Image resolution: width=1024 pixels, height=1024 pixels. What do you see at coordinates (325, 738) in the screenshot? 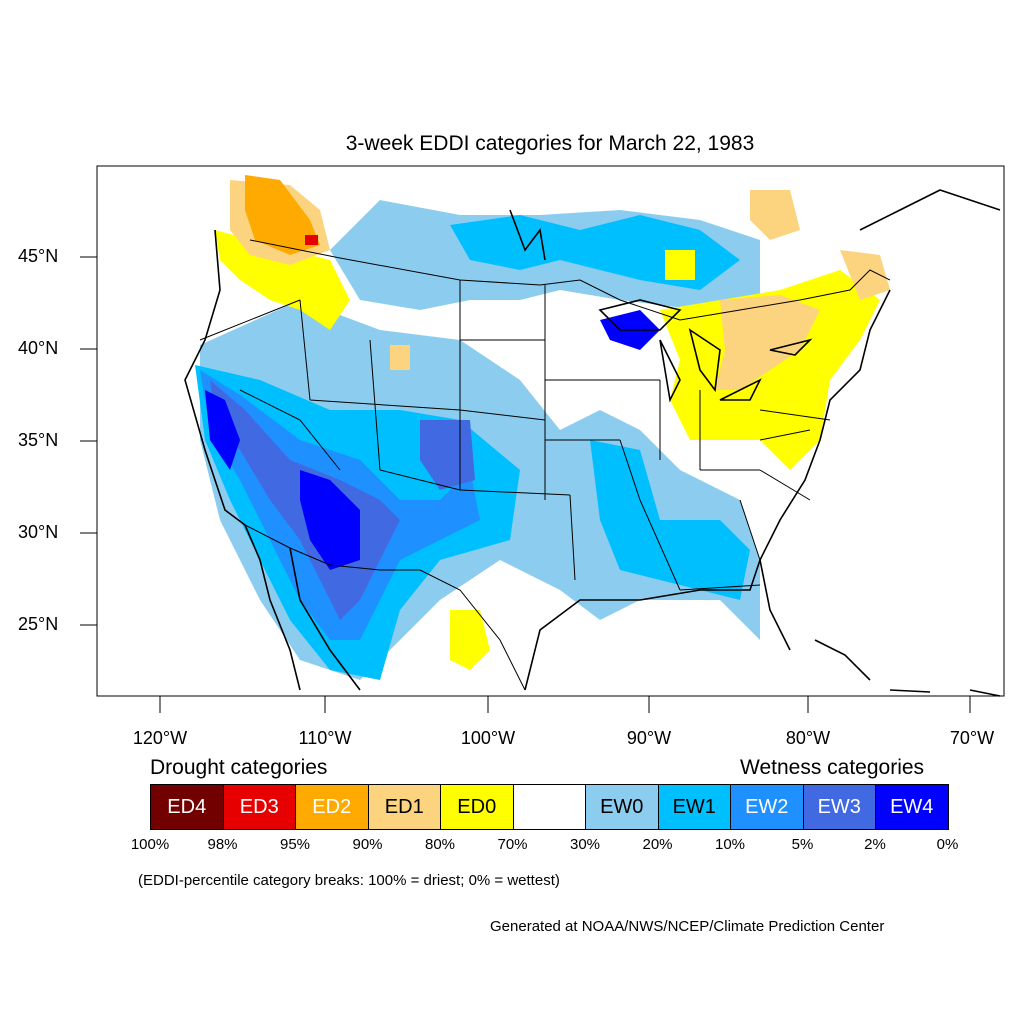
I see `lon-label-110: 110°W` at bounding box center [325, 738].